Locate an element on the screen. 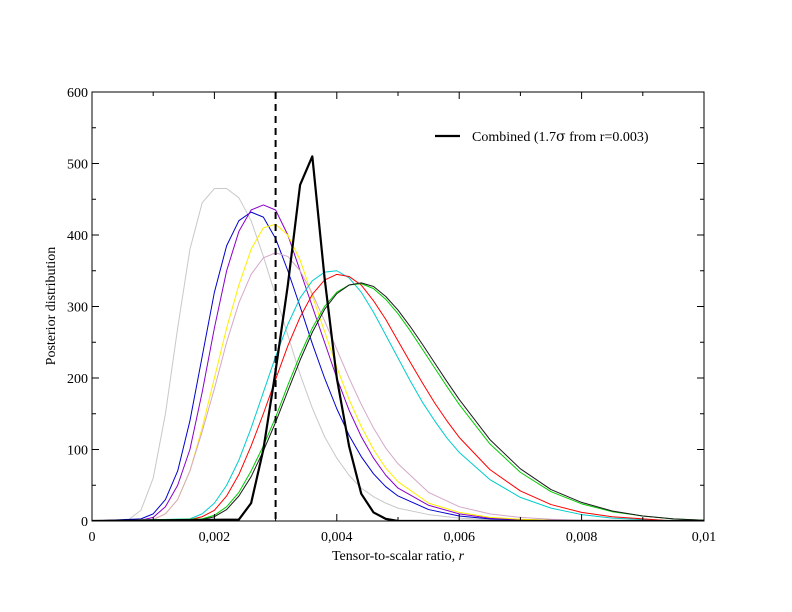 This screenshot has height=612, width=792. y-axis-label: Posterior distribution is located at coordinates (51, 306).